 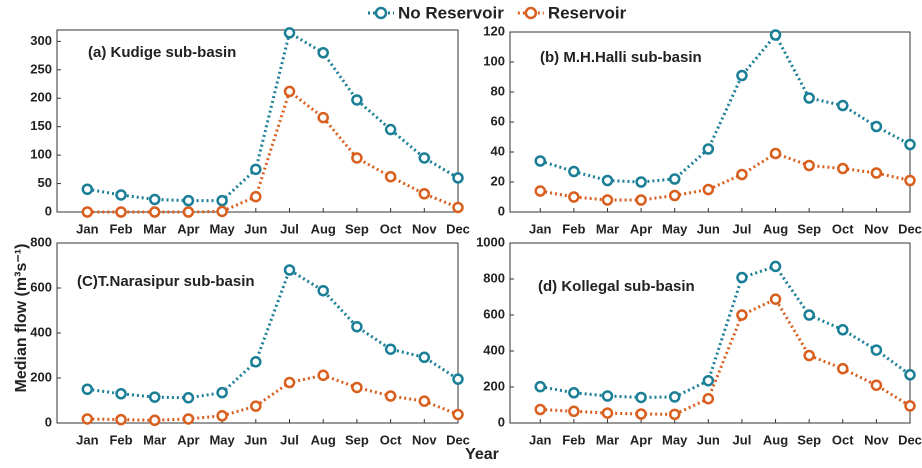 What do you see at coordinates (424, 439) in the screenshot?
I see `x-tick-label: Nov` at bounding box center [424, 439].